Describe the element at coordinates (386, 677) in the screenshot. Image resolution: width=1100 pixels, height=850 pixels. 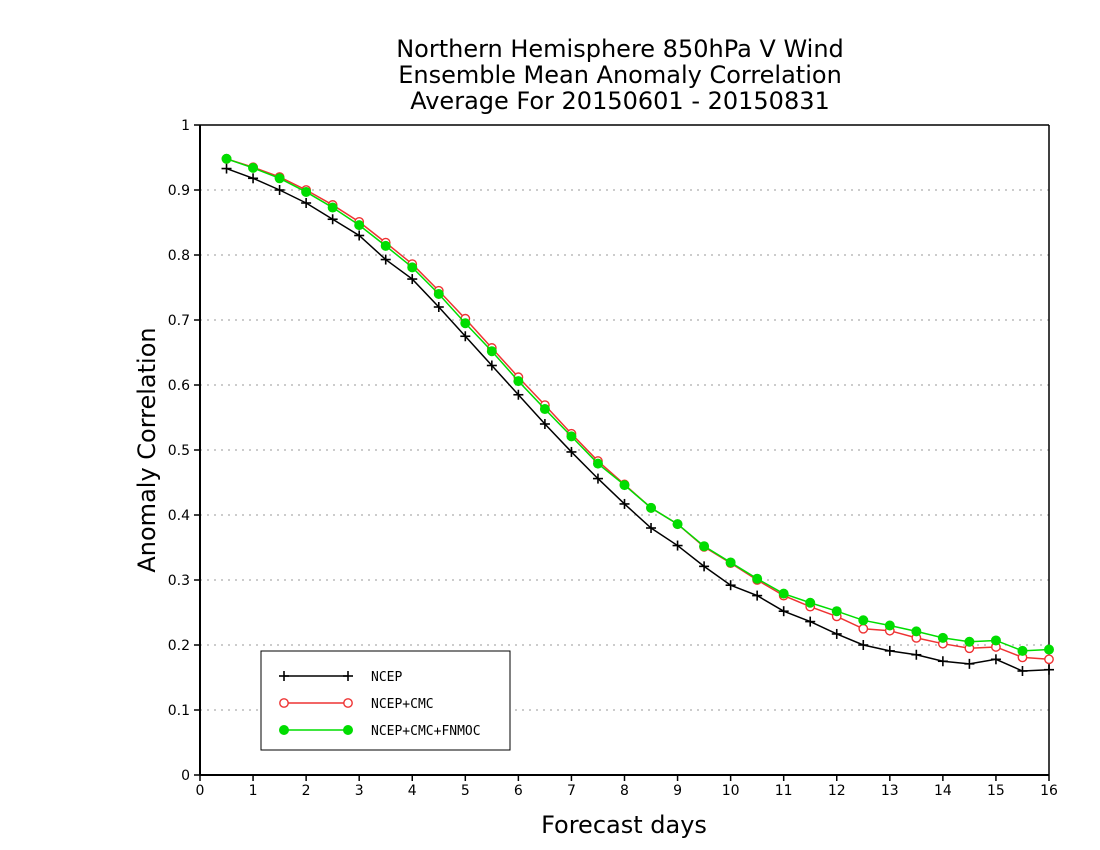
I see `legend-label: NCEP` at that location.